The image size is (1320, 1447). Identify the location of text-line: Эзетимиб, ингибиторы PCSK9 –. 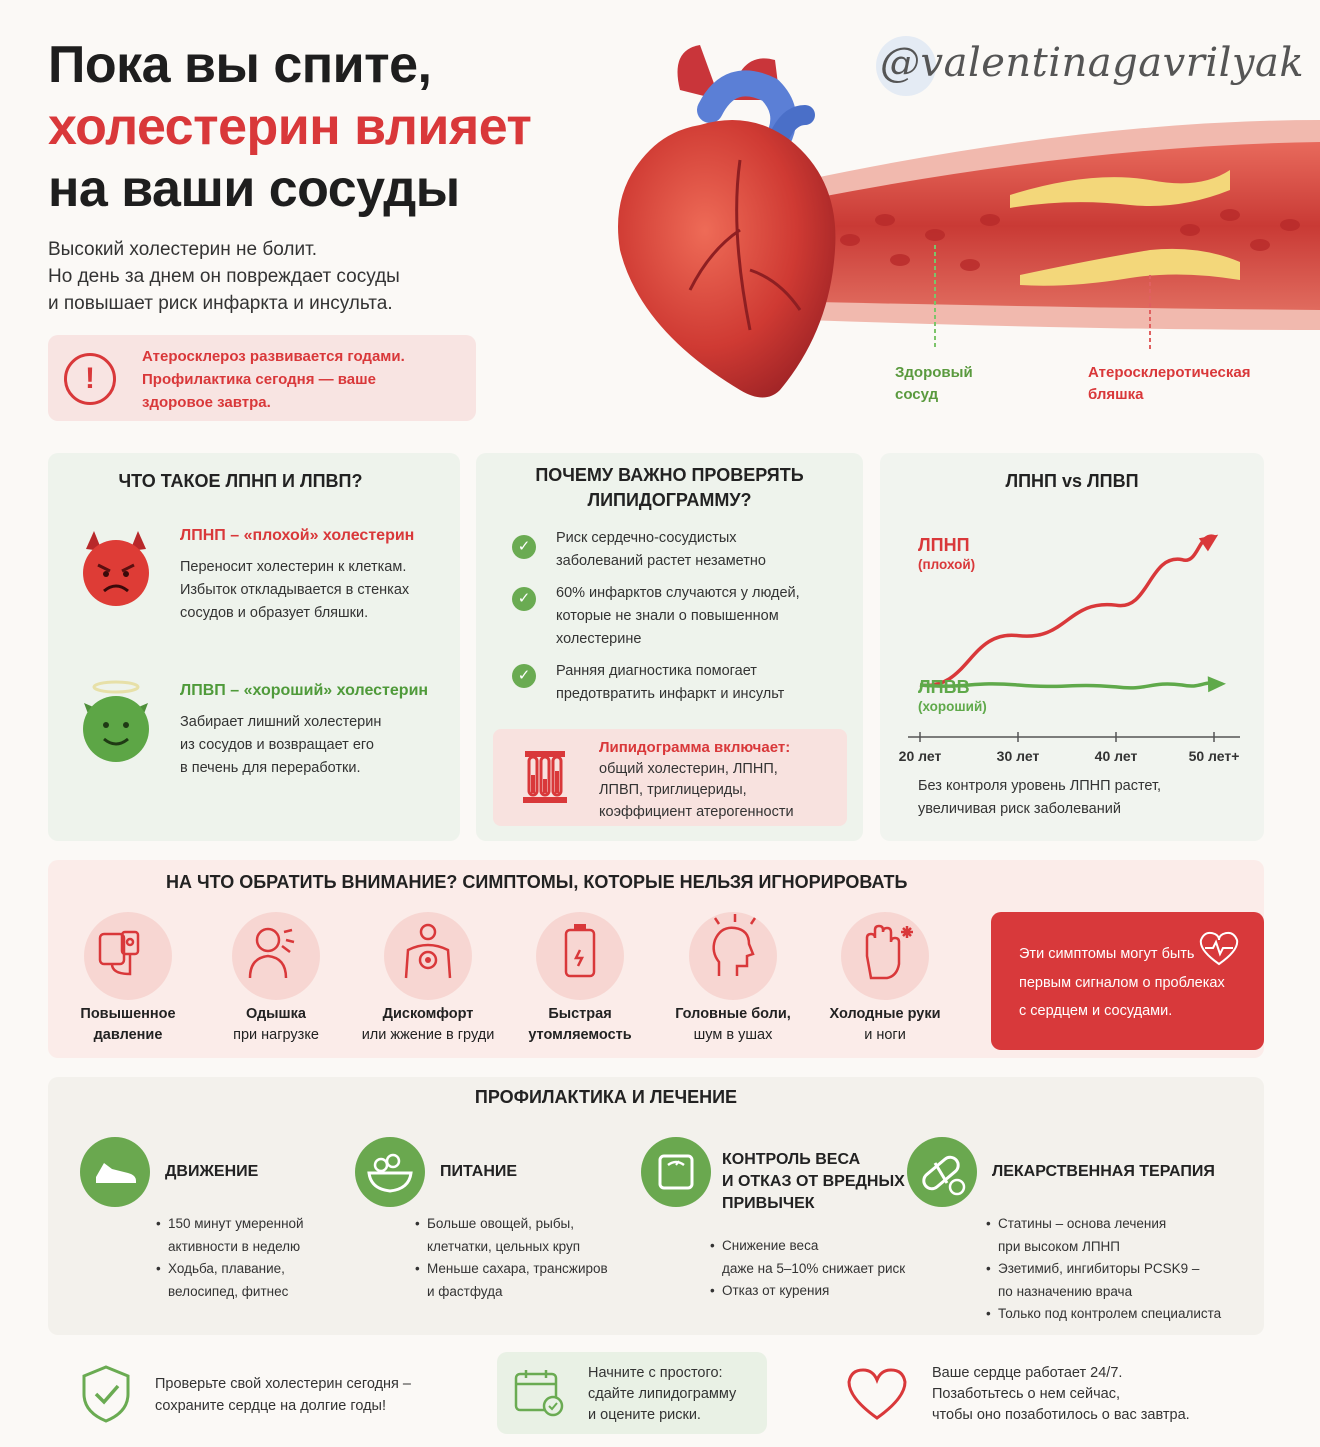
(1099, 1268).